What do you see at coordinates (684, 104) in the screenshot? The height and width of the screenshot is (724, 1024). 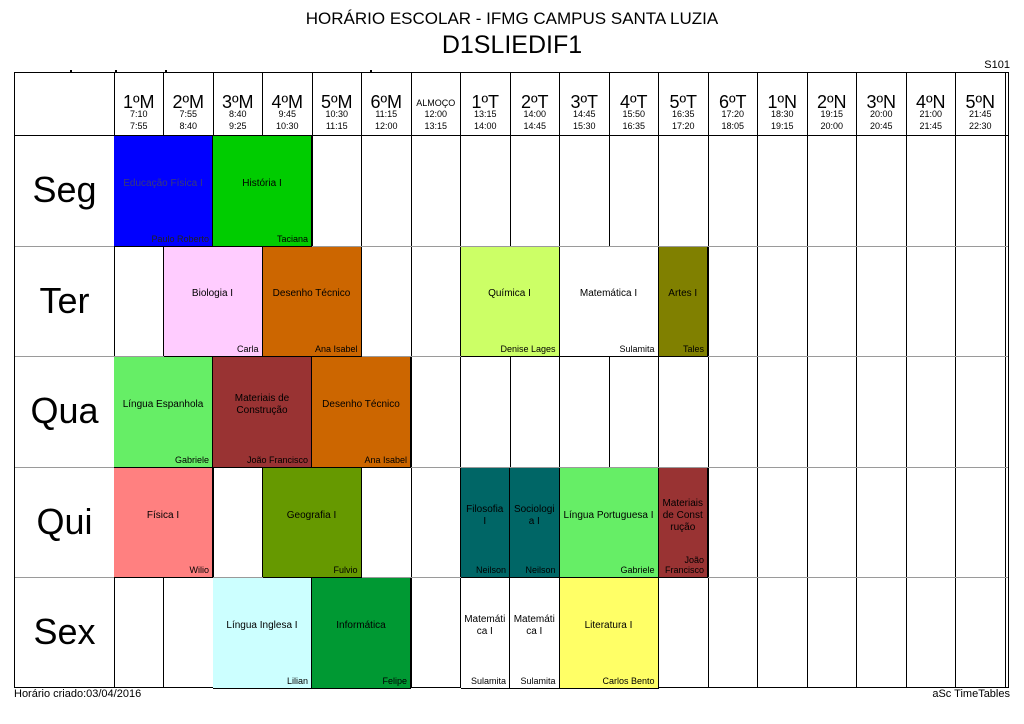 I see `period-header: 5ºT 16:35 17:20` at bounding box center [684, 104].